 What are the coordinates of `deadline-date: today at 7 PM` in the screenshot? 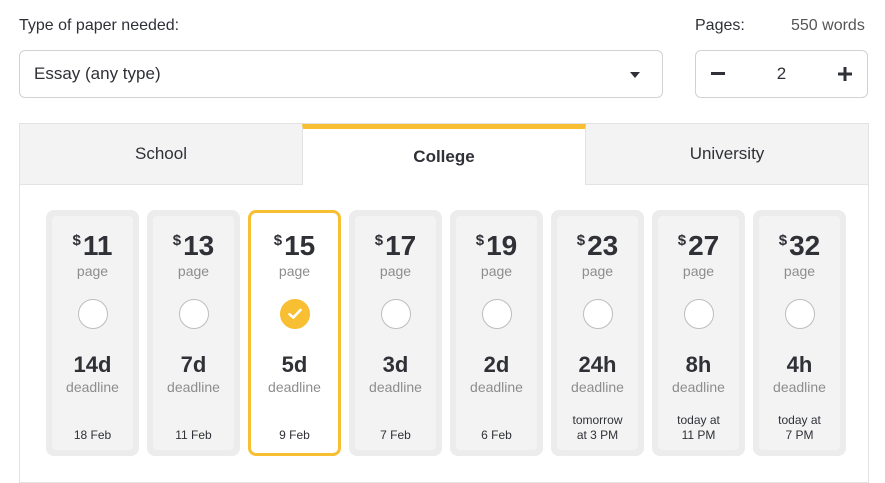 It's located at (799, 427).